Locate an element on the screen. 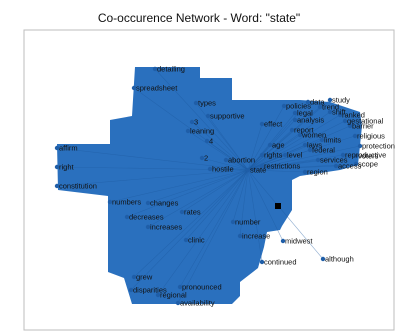 The image size is (399, 332). node-label-46: barrier is located at coordinates (363, 126).